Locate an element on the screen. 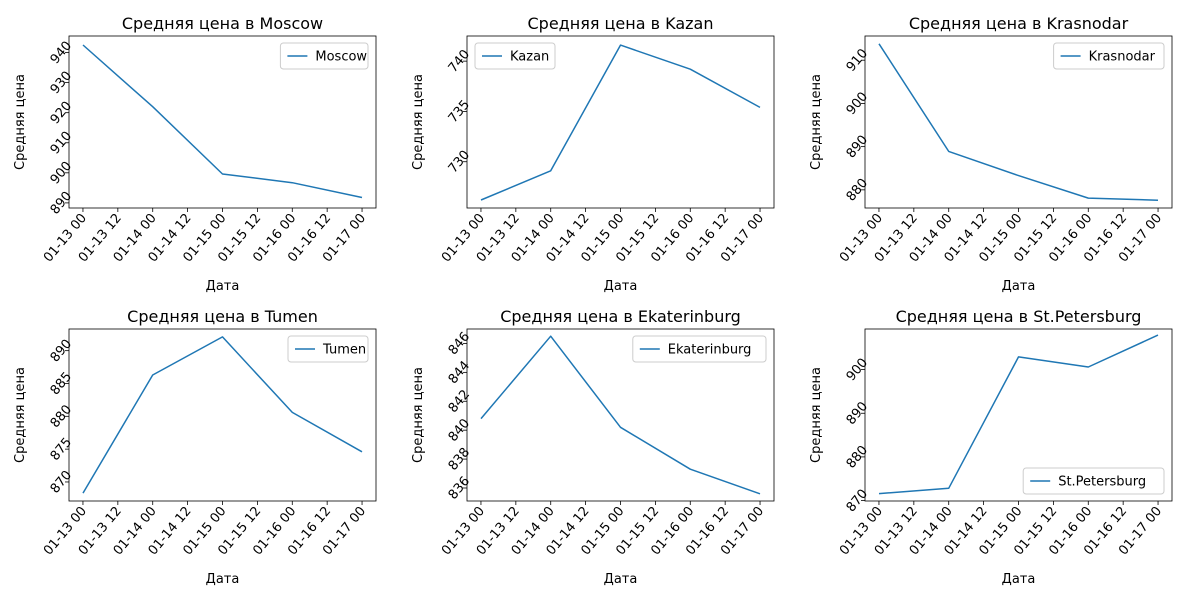  y-tick-label: 930 is located at coordinates (61, 83).